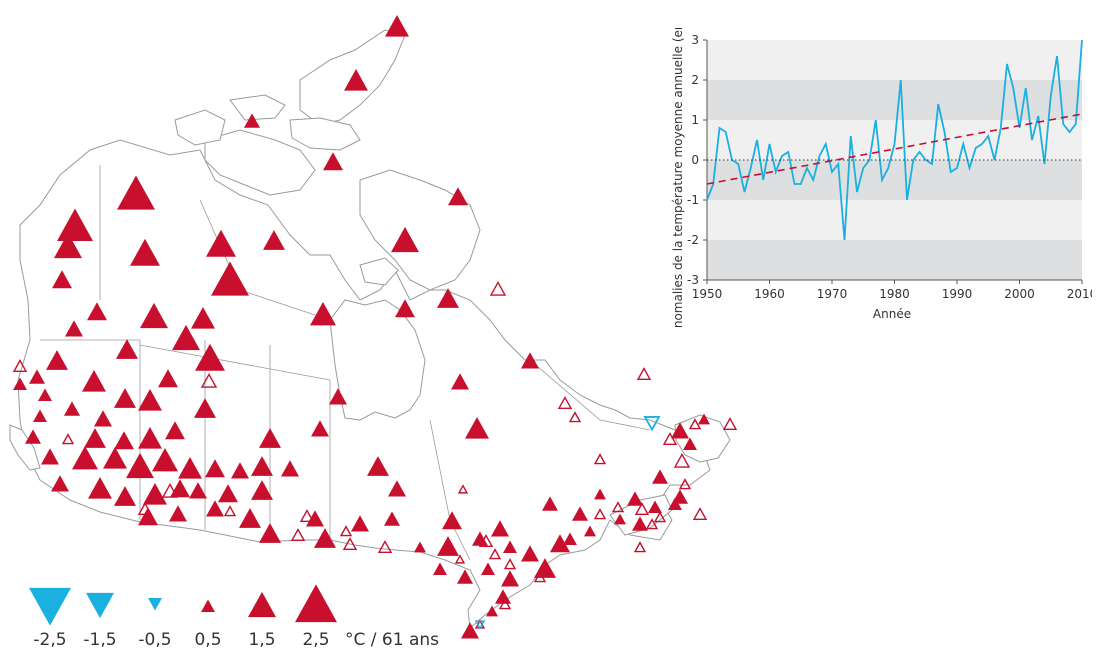 Image resolution: width=1099 pixels, height=654 pixels. I want to click on x-axis-label: Année, so click(892, 314).